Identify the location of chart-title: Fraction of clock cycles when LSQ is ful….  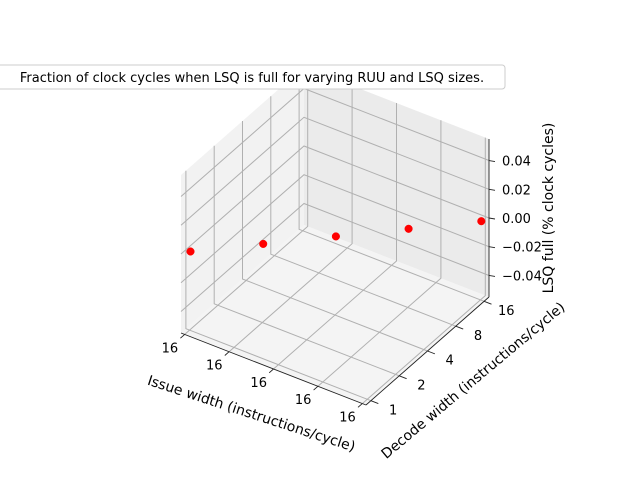
(253, 77).